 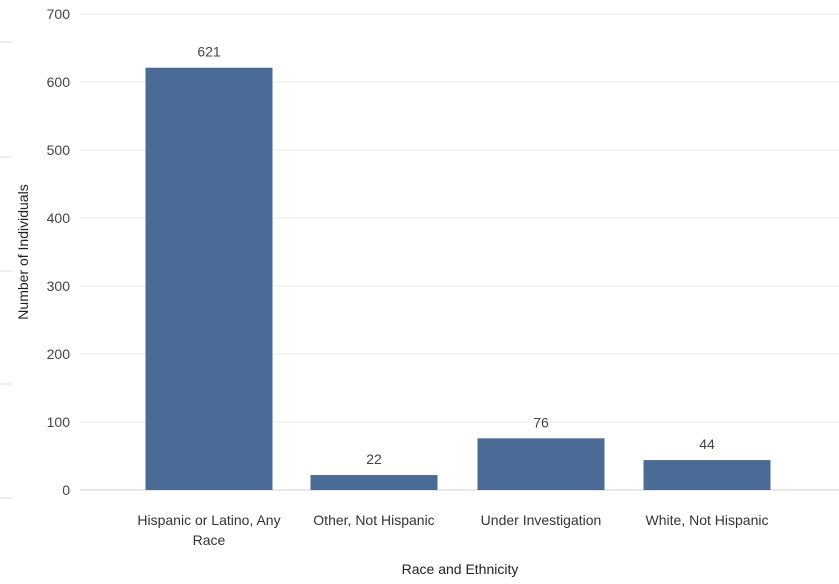 What do you see at coordinates (707, 444) in the screenshot?
I see `data-label-3: 44` at bounding box center [707, 444].